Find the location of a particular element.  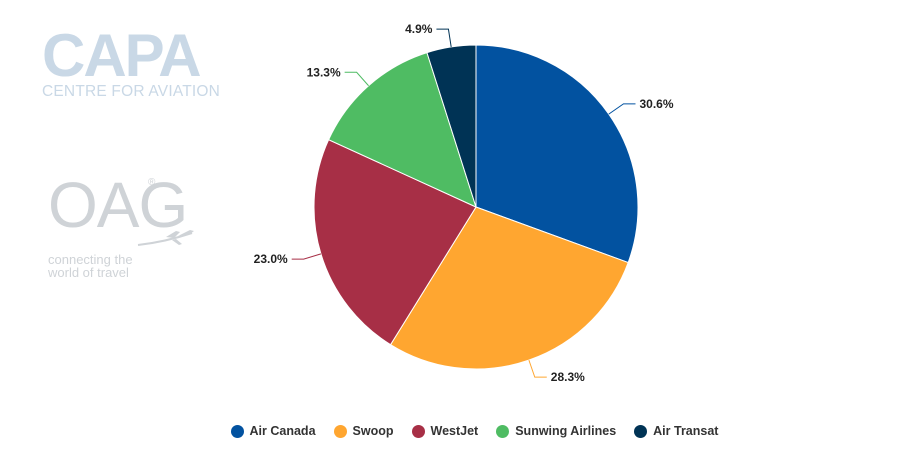

oag-logo: OAG ® connecting the world of travel is located at coordinates (128, 227).